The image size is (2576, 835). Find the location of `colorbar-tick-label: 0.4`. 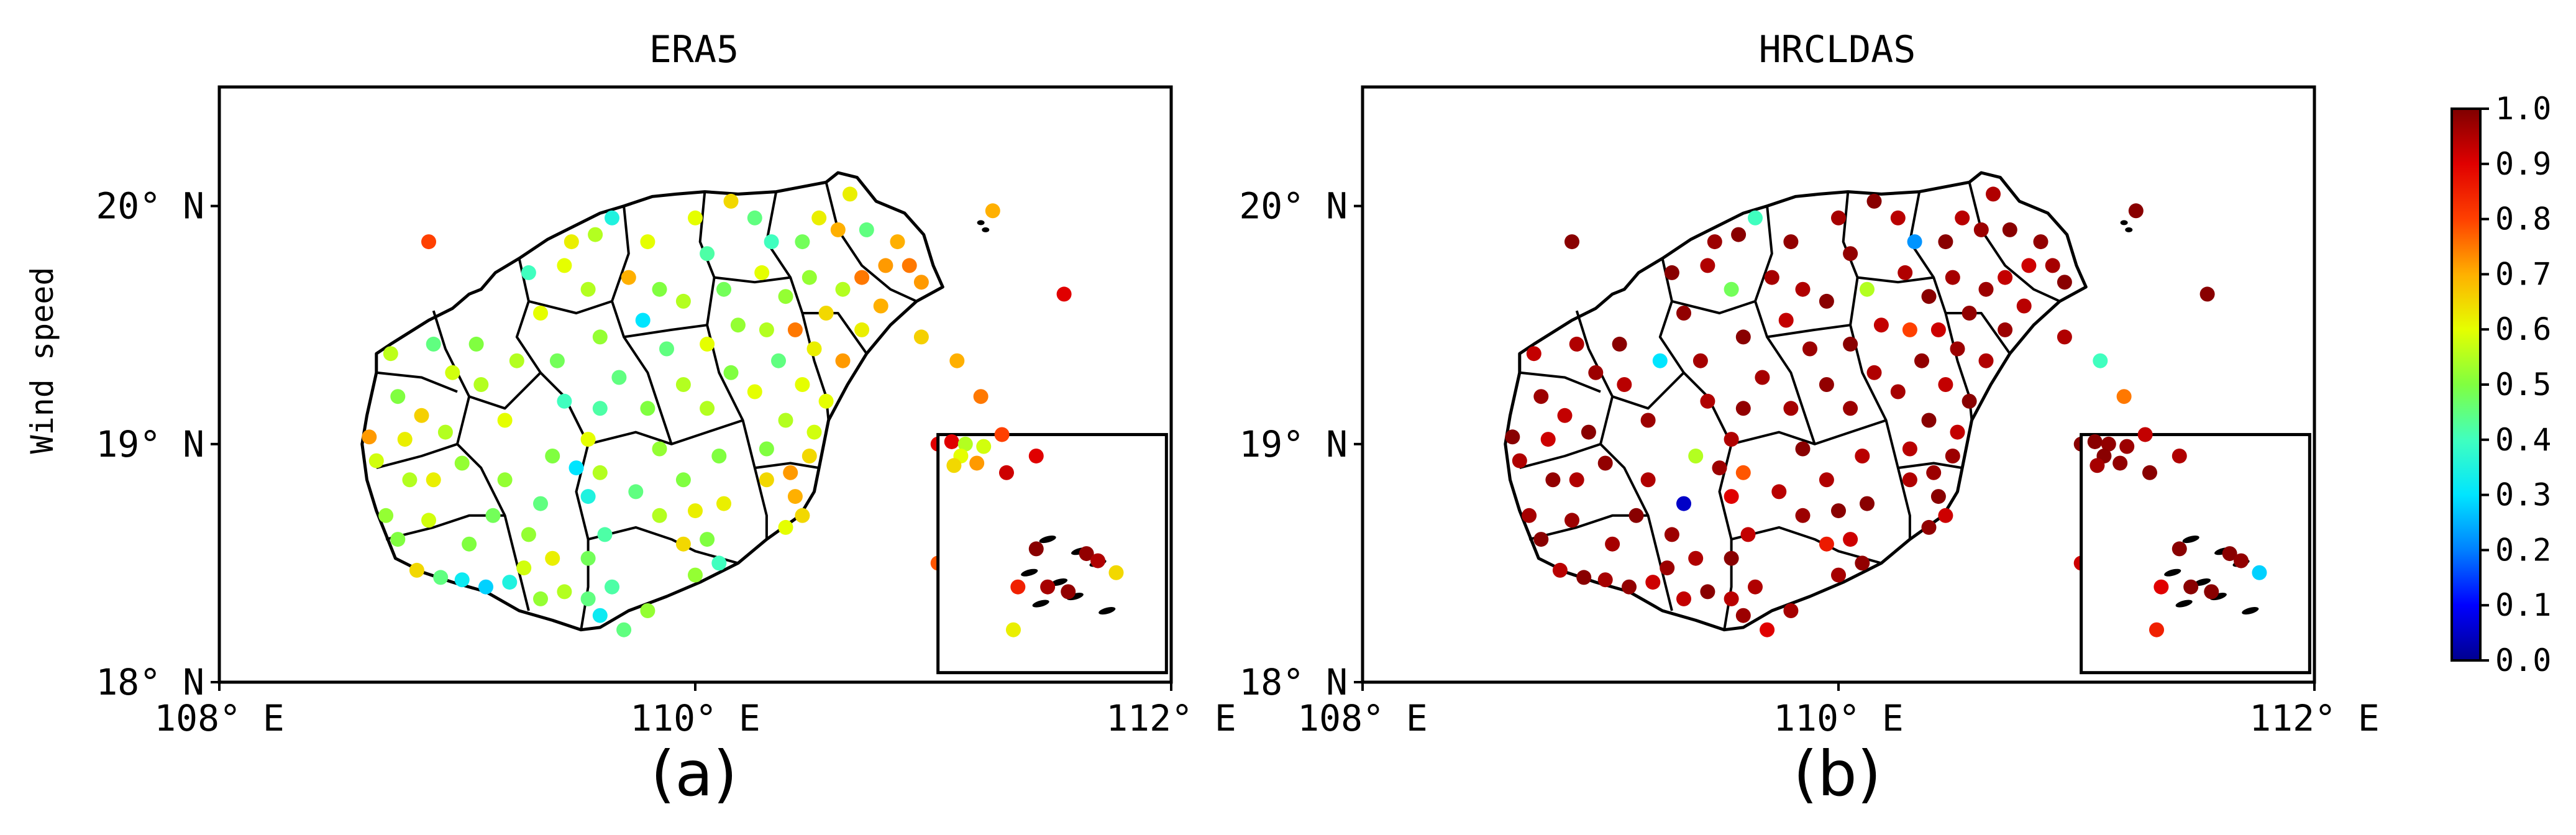

colorbar-tick-label: 0.4 is located at coordinates (2523, 440).